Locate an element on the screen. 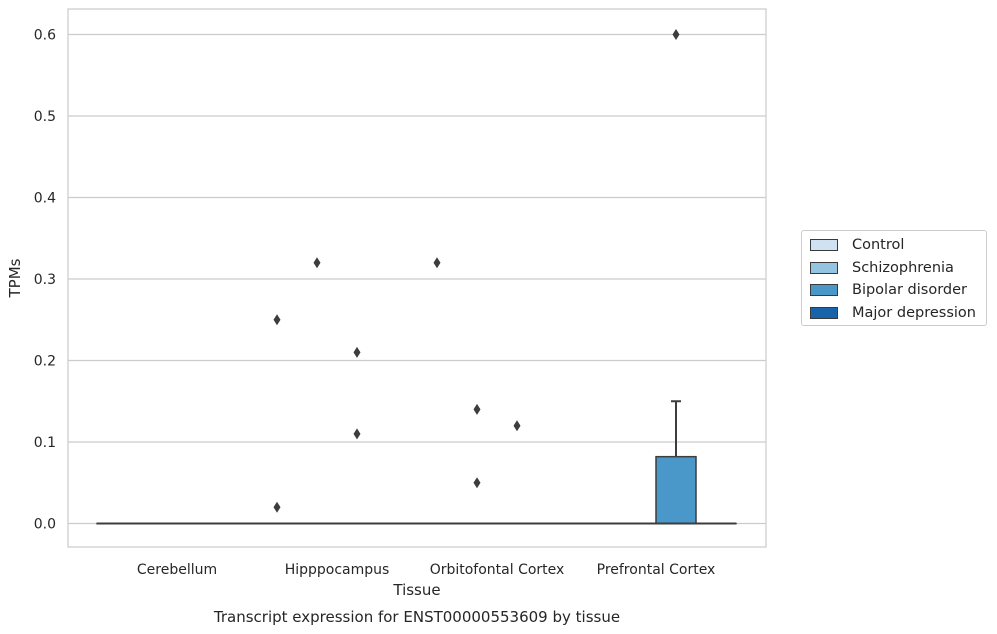 The height and width of the screenshot is (634, 997). y-tick-label: 0.3 is located at coordinates (45, 280).